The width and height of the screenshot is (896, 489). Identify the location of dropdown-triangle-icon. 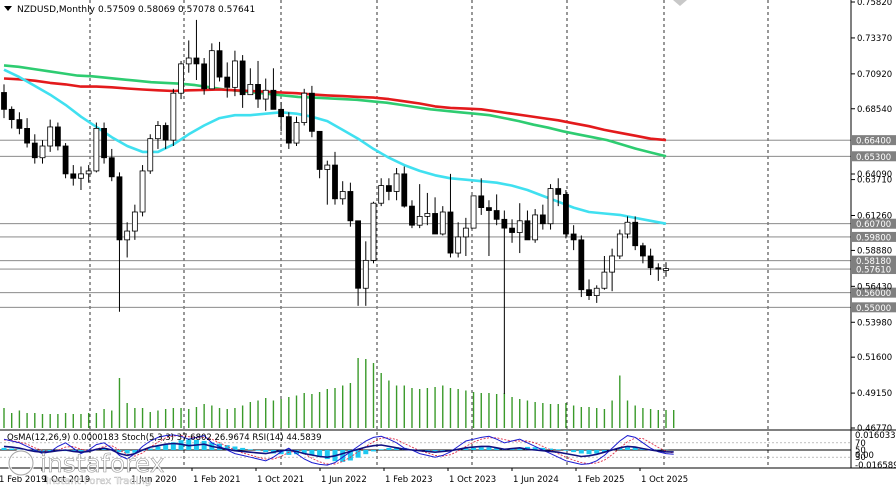
(8, 8).